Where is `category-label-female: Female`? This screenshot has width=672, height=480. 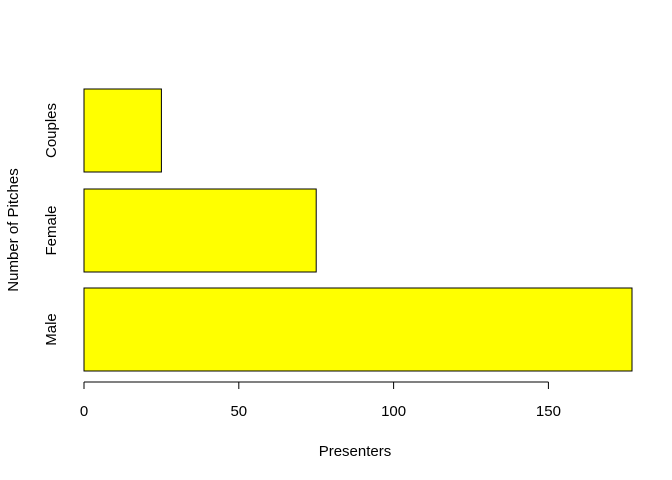 category-label-female: Female is located at coordinates (51, 230).